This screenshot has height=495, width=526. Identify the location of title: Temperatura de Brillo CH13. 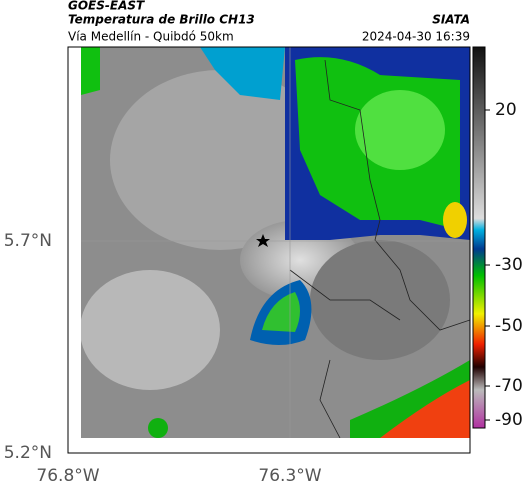
(161, 20).